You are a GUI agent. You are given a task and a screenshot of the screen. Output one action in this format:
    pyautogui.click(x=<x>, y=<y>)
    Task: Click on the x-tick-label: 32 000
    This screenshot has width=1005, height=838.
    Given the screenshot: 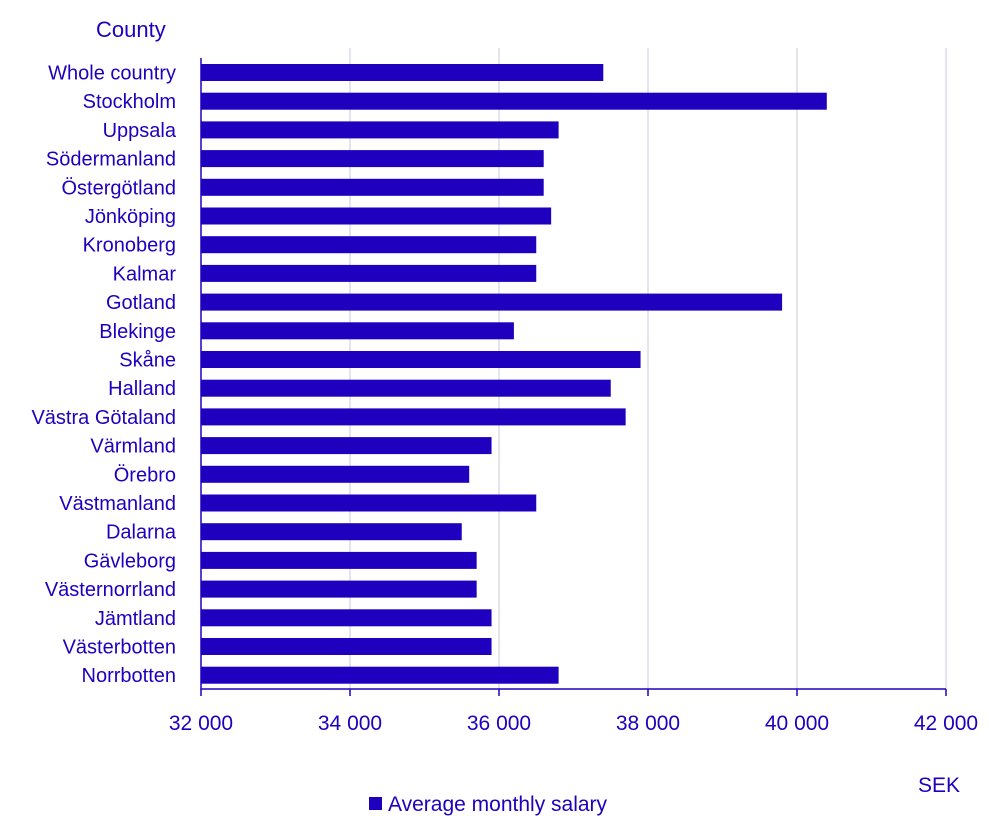 What is the action you would take?
    pyautogui.click(x=201, y=723)
    